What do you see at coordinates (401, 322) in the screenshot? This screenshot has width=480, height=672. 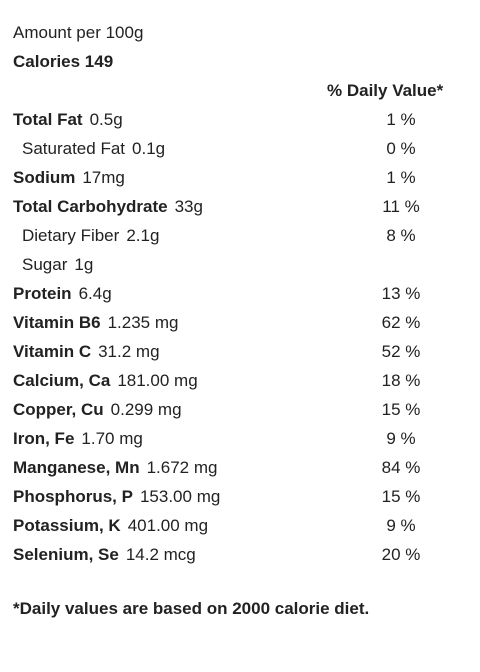 I see `daily-value-percent: 62 %` at bounding box center [401, 322].